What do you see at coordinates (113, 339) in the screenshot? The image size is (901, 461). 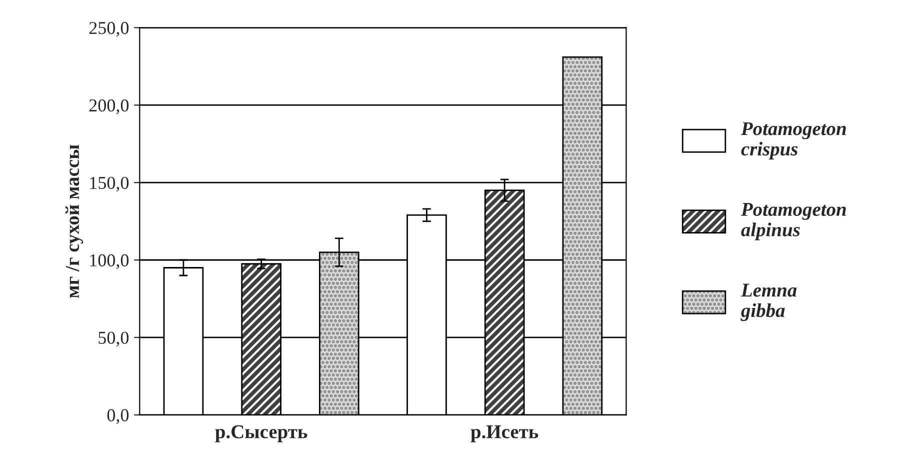 I see `y-tick-label: 50,0` at bounding box center [113, 339].